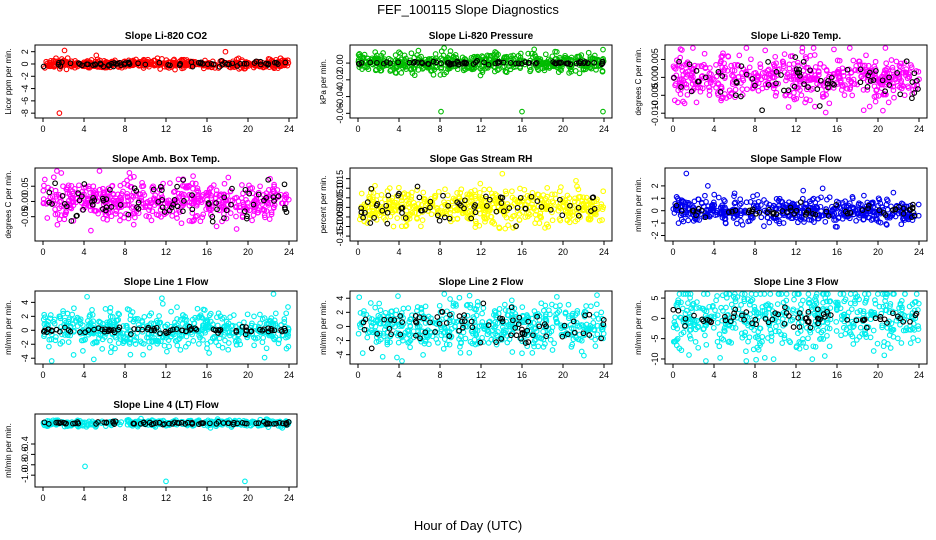 The width and height of the screenshot is (936, 540). Describe the element at coordinates (340, 341) in the screenshot. I see `y-tick-label: -2` at that location.